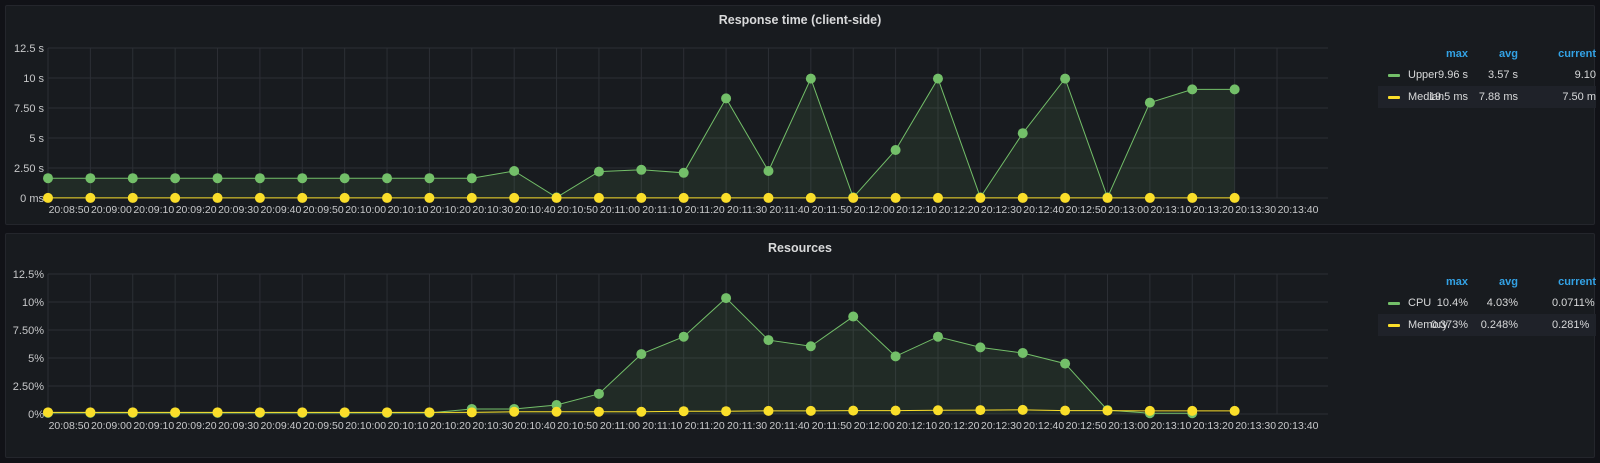  What do you see at coordinates (916, 426) in the screenshot?
I see `x-tick-label: 20:12:10` at bounding box center [916, 426].